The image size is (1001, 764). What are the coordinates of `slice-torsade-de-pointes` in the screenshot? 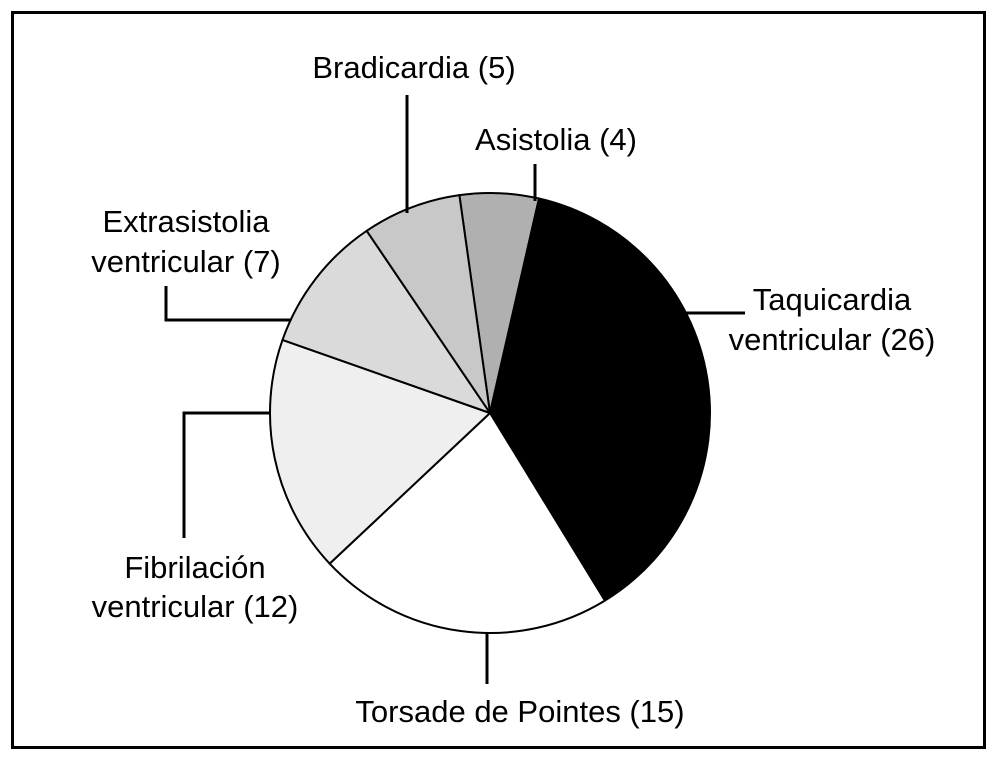 It's located at (467, 523).